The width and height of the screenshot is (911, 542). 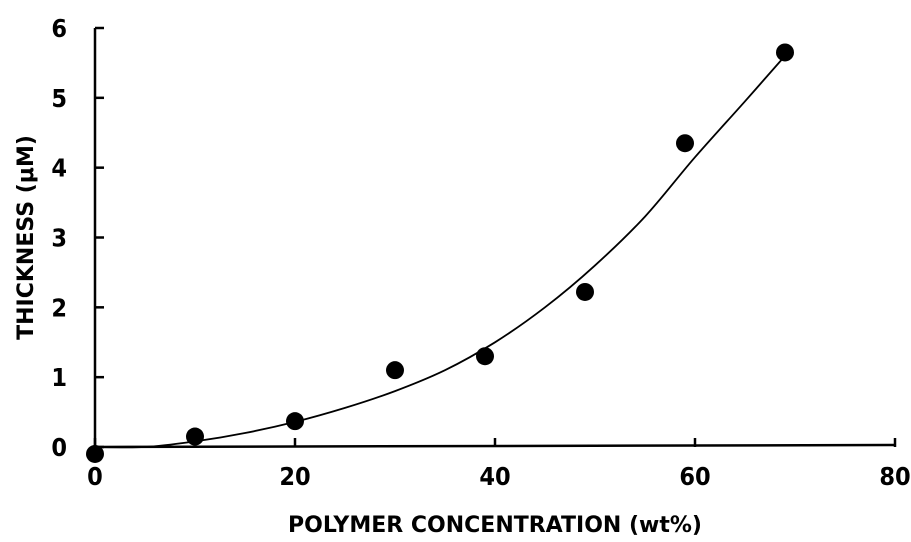 I want to click on x-tick-label: 80, so click(x=894, y=476).